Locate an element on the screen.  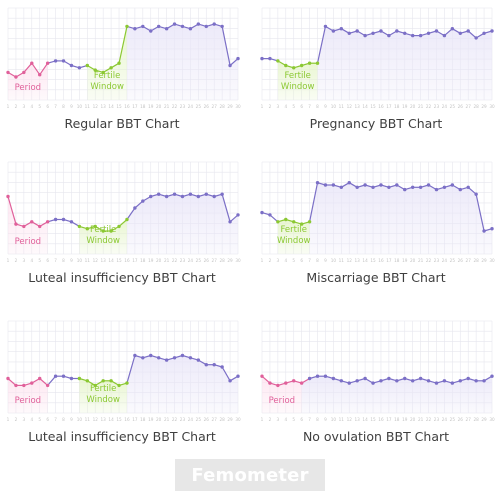
x-tick-label: 10 is located at coordinates (334, 260).